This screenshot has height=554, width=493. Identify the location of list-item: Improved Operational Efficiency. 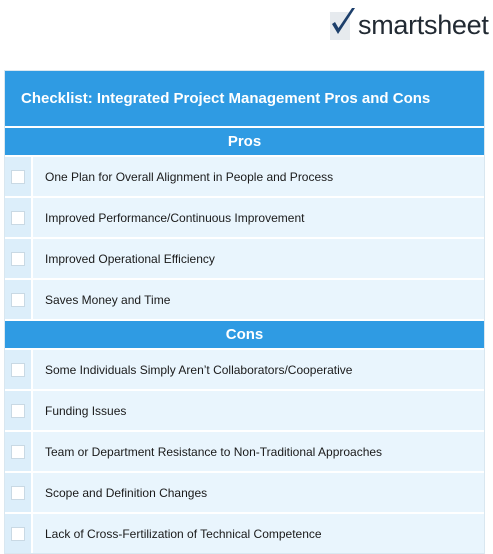
(244, 257).